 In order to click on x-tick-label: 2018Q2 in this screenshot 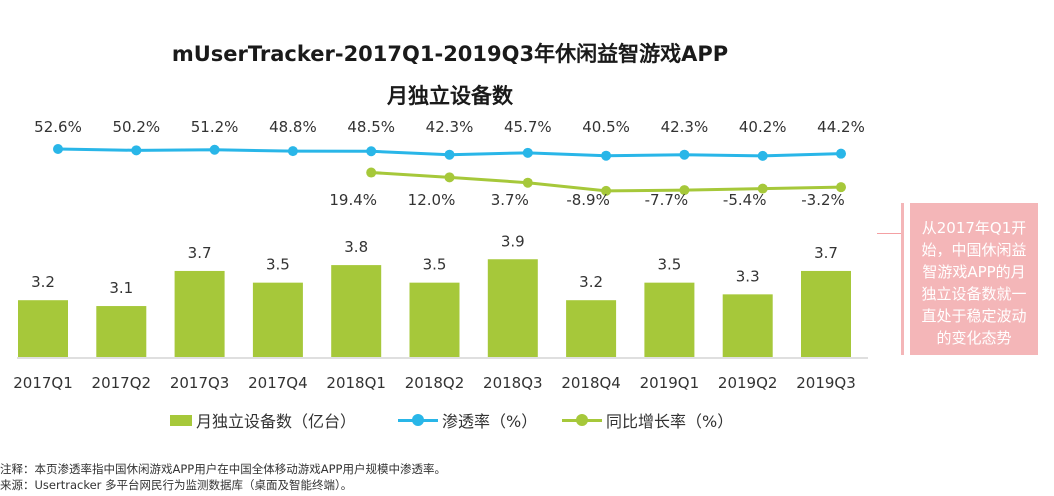, I will do `click(435, 383)`.